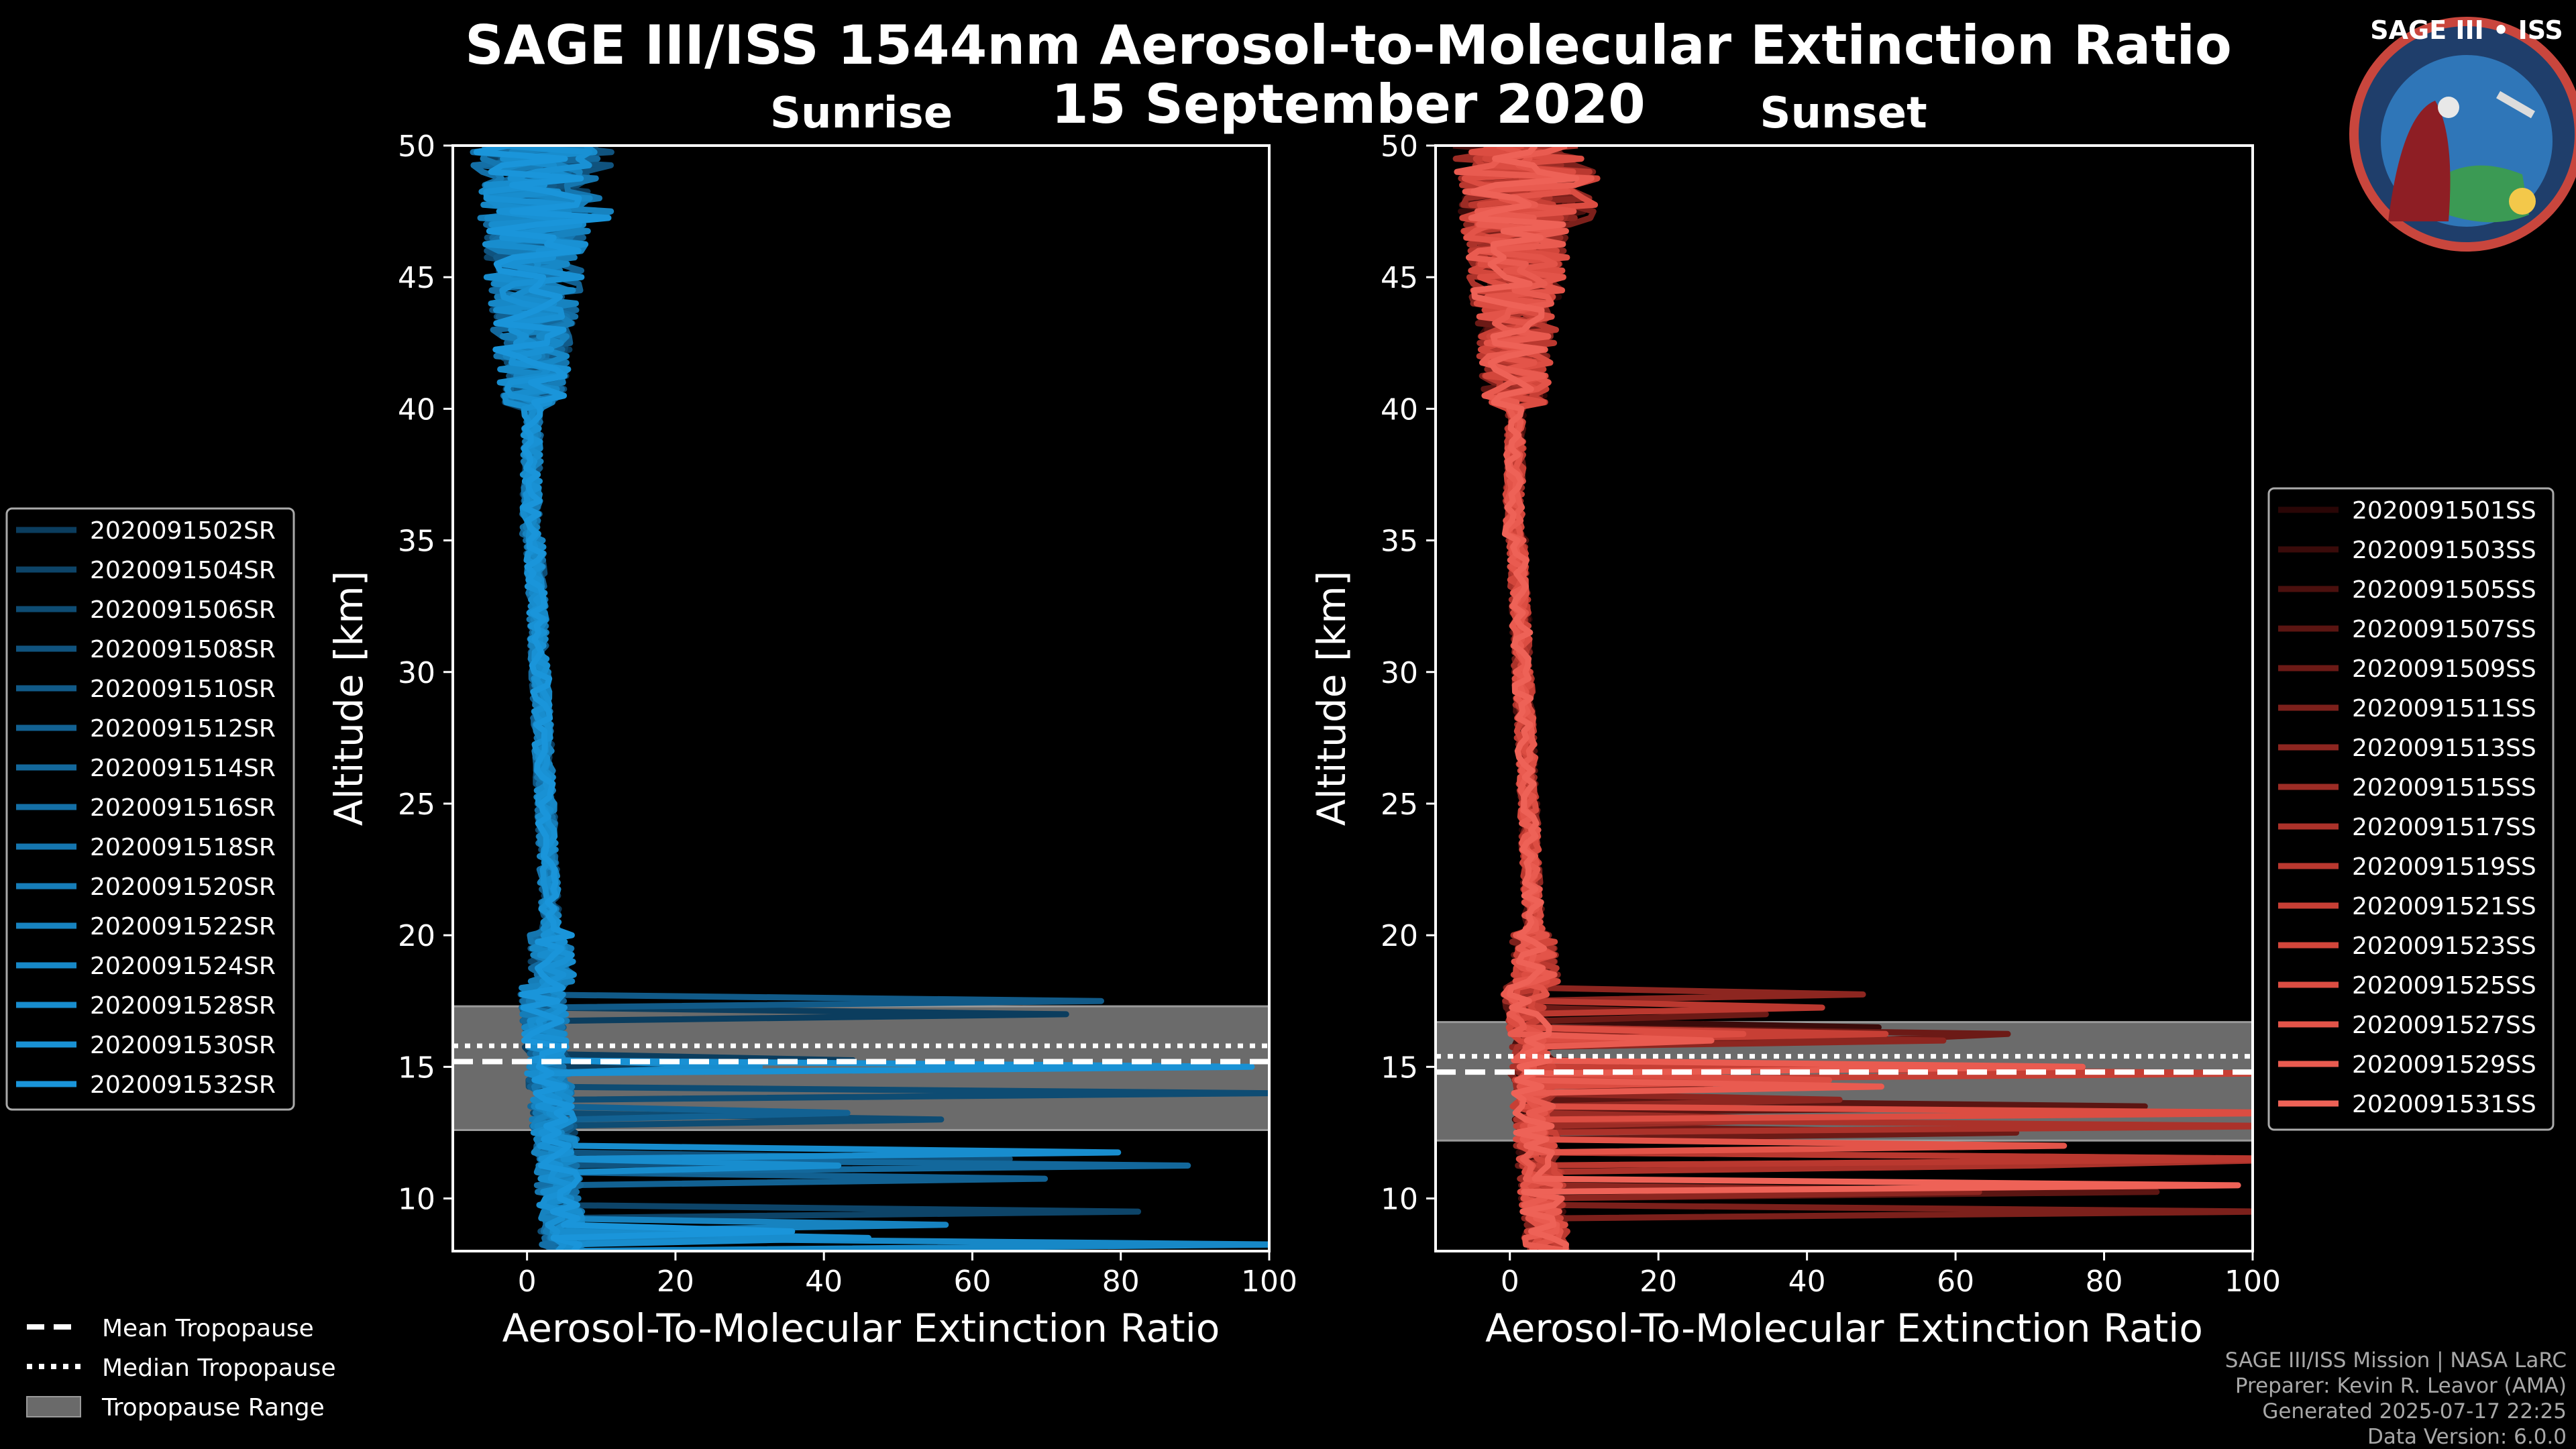 Image resolution: width=2576 pixels, height=1449 pixels. I want to click on legend-label: 2020091518SR, so click(183, 847).